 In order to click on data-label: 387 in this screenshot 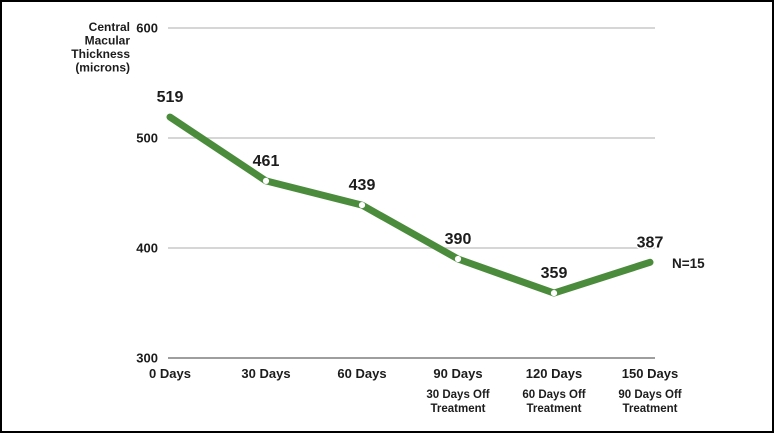, I will do `click(650, 242)`.